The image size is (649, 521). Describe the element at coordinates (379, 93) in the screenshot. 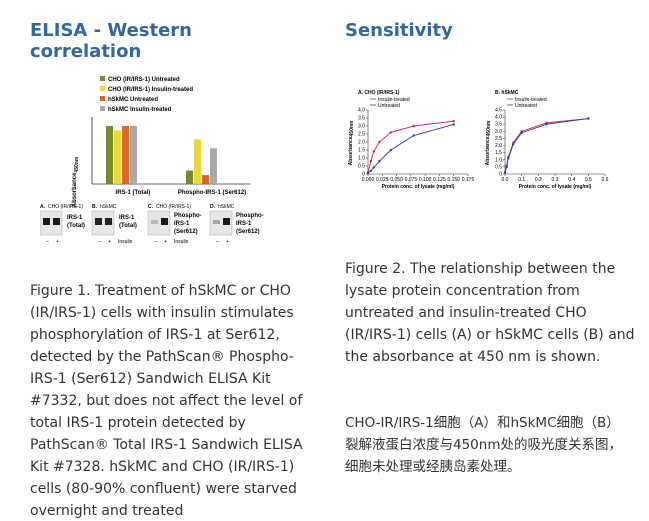

I see `plot-a-letter: A. CHO (IR/IRS-1)` at that location.